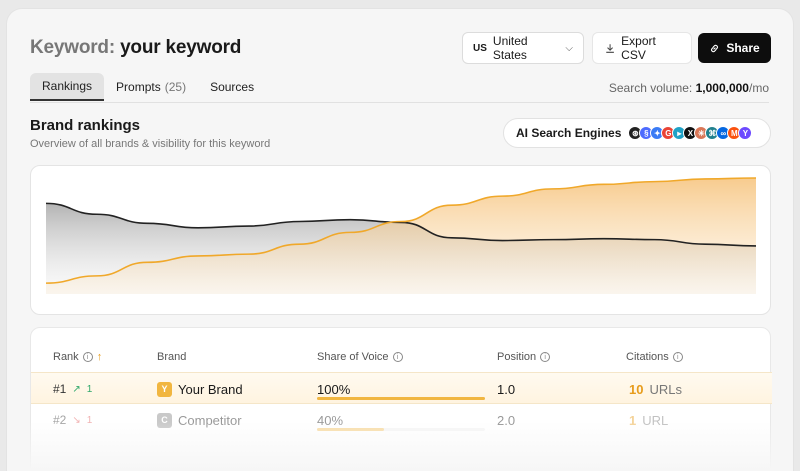 Image resolution: width=800 pixels, height=471 pixels. I want to click on header-label: Brand, so click(172, 357).